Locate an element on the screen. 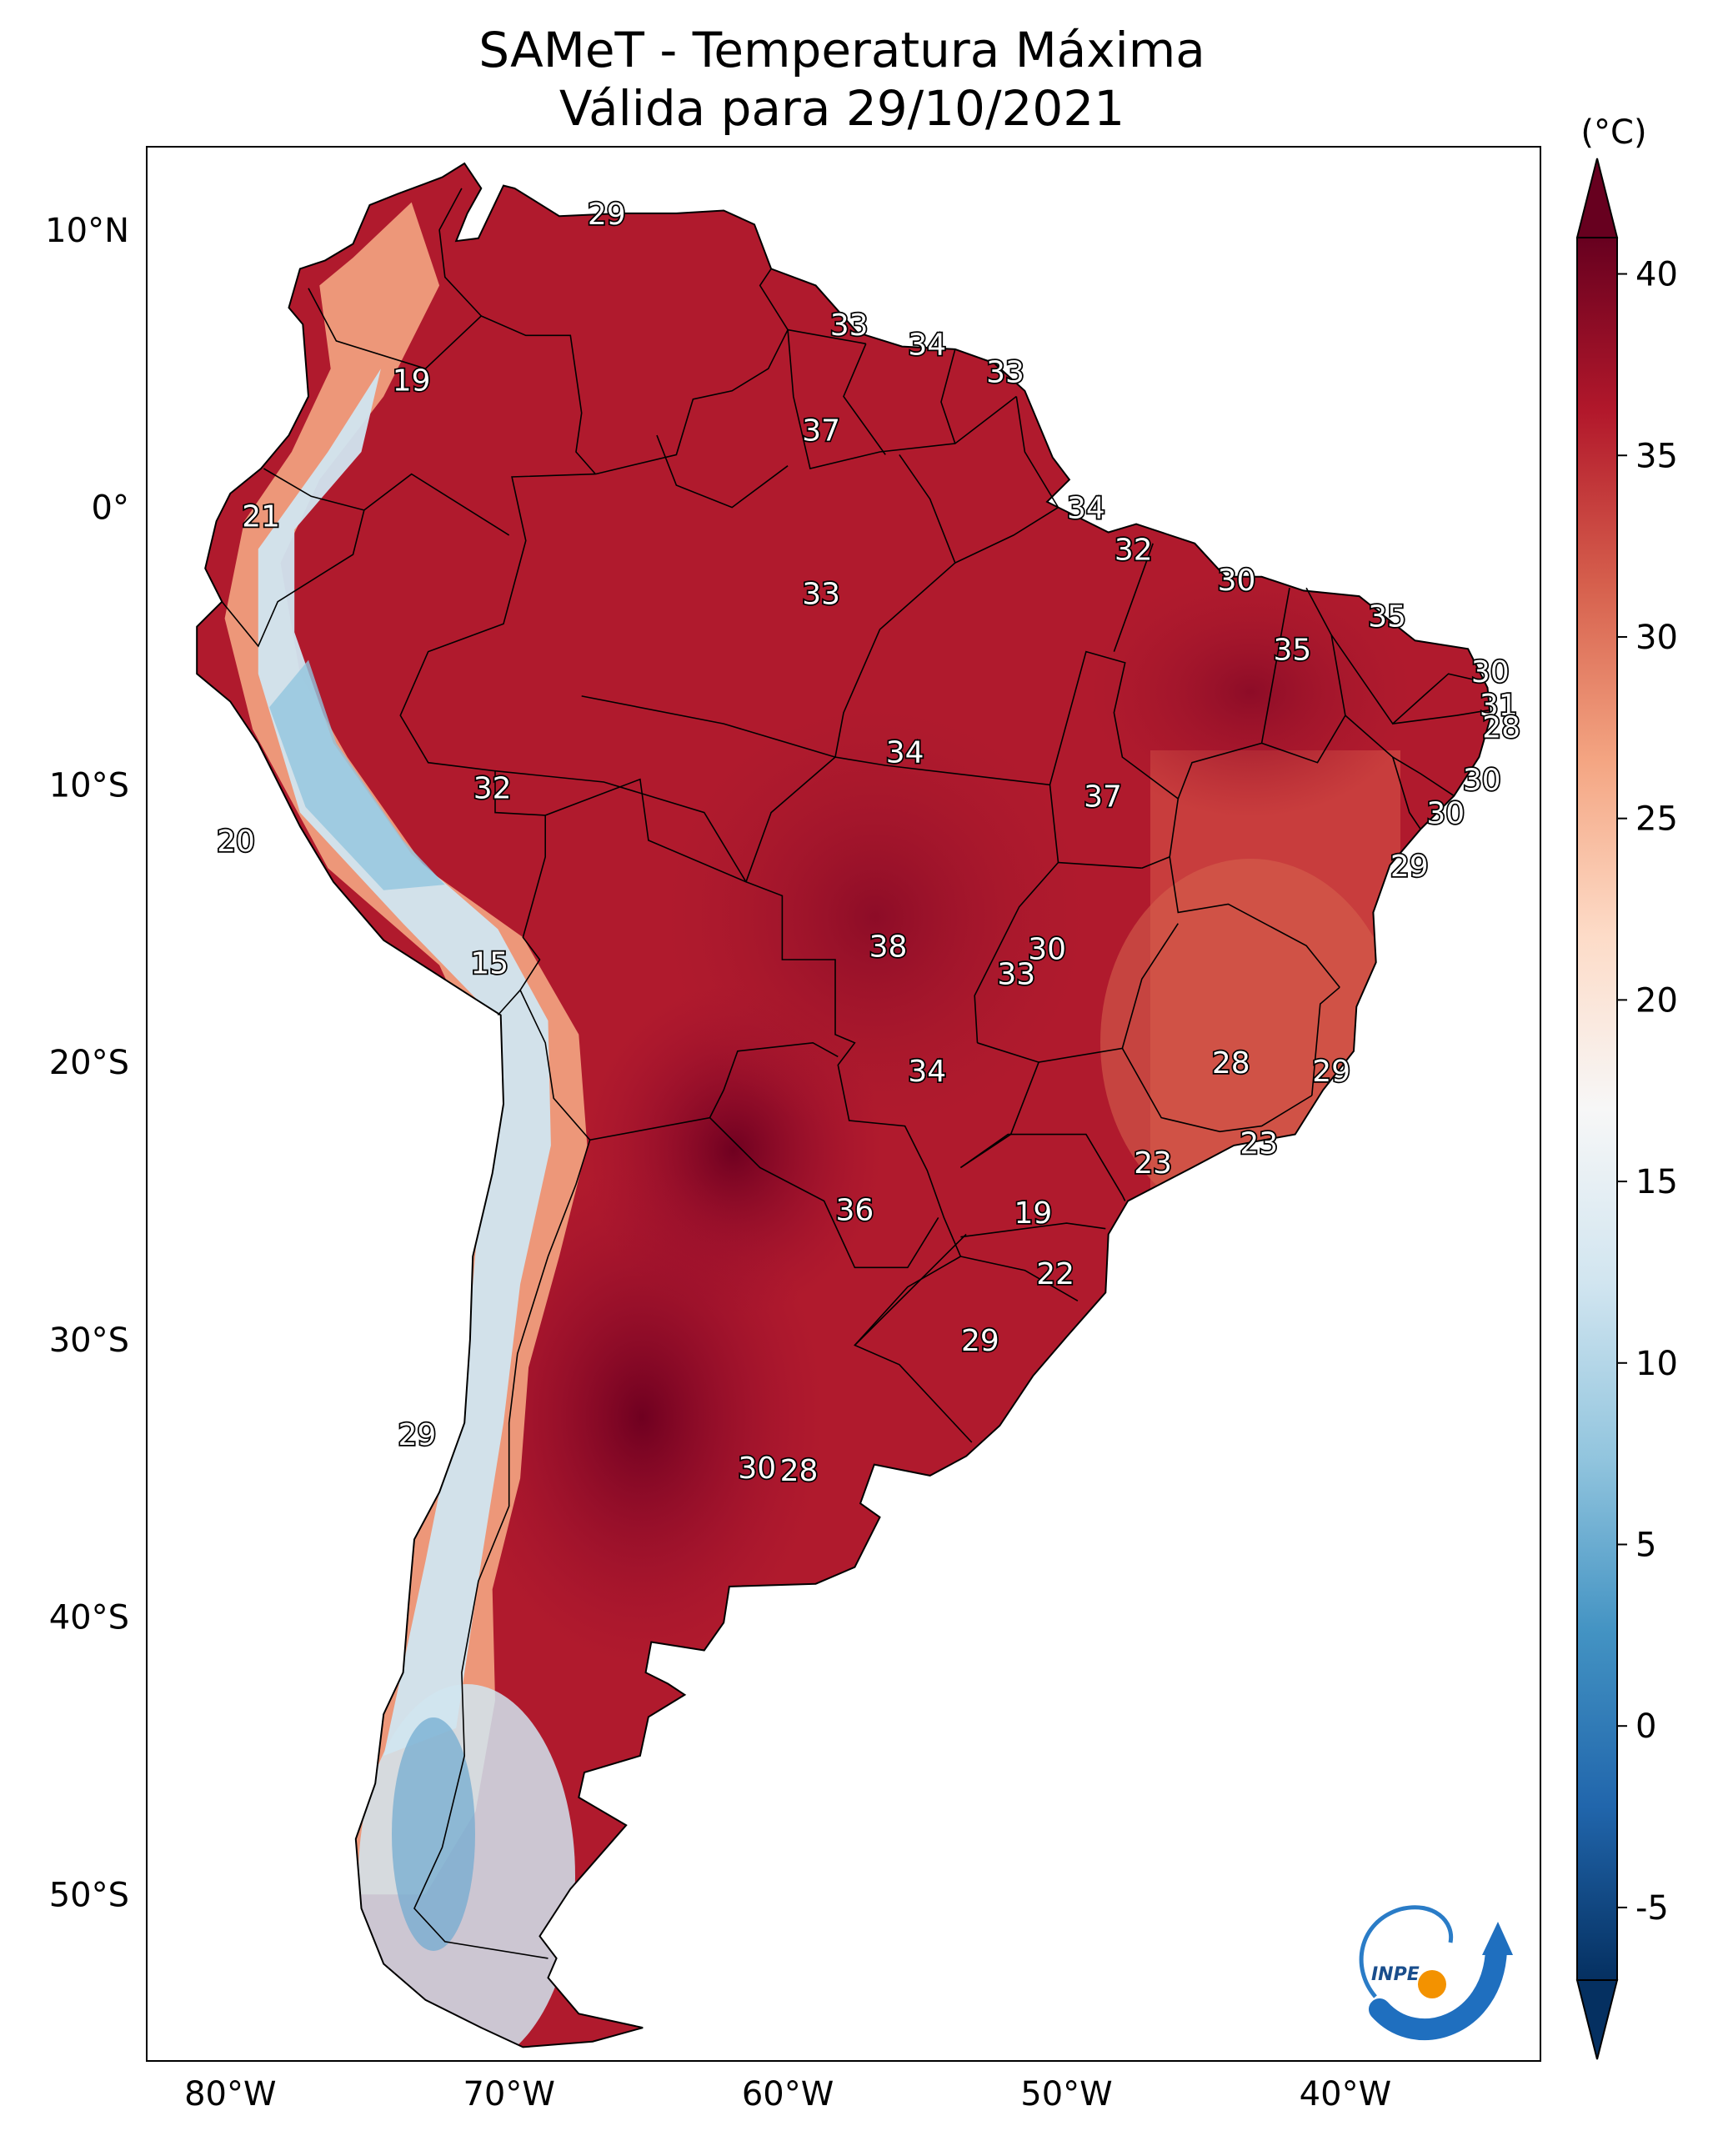  lat-tick-label: 50°S is located at coordinates (89, 1895).